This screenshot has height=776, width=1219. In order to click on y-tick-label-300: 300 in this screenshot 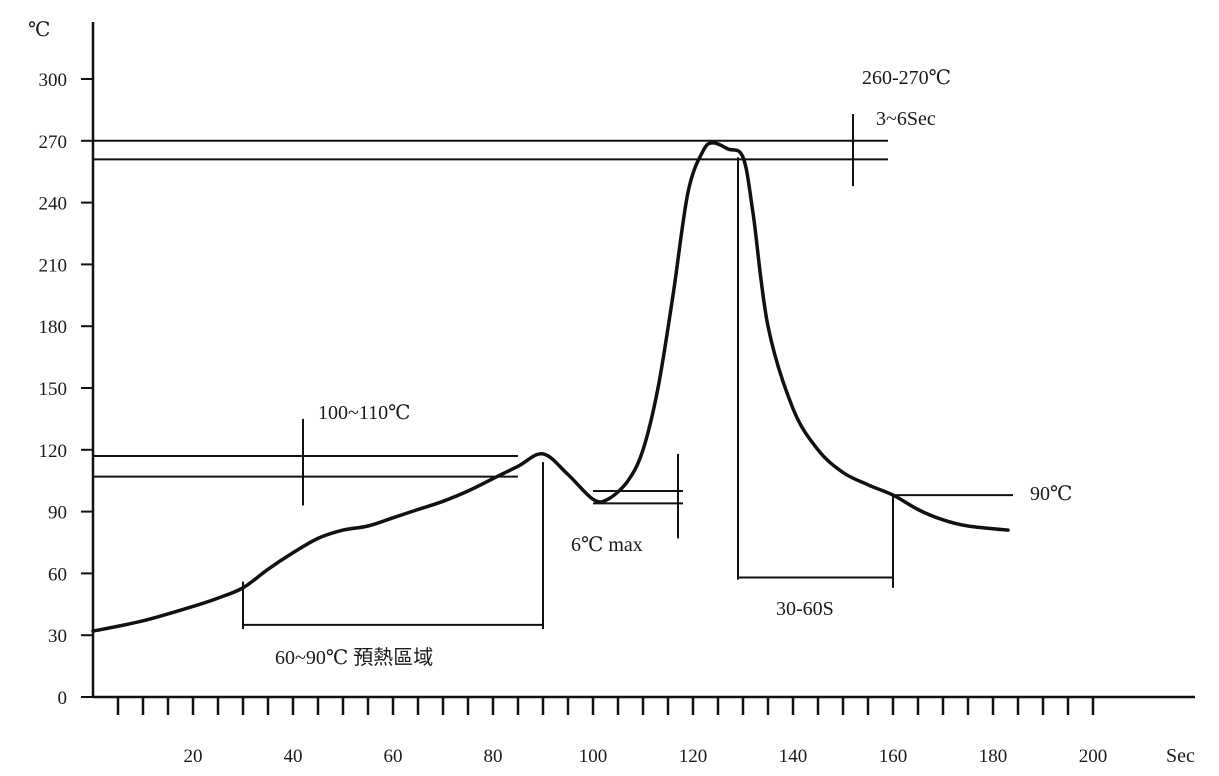, I will do `click(53, 80)`.